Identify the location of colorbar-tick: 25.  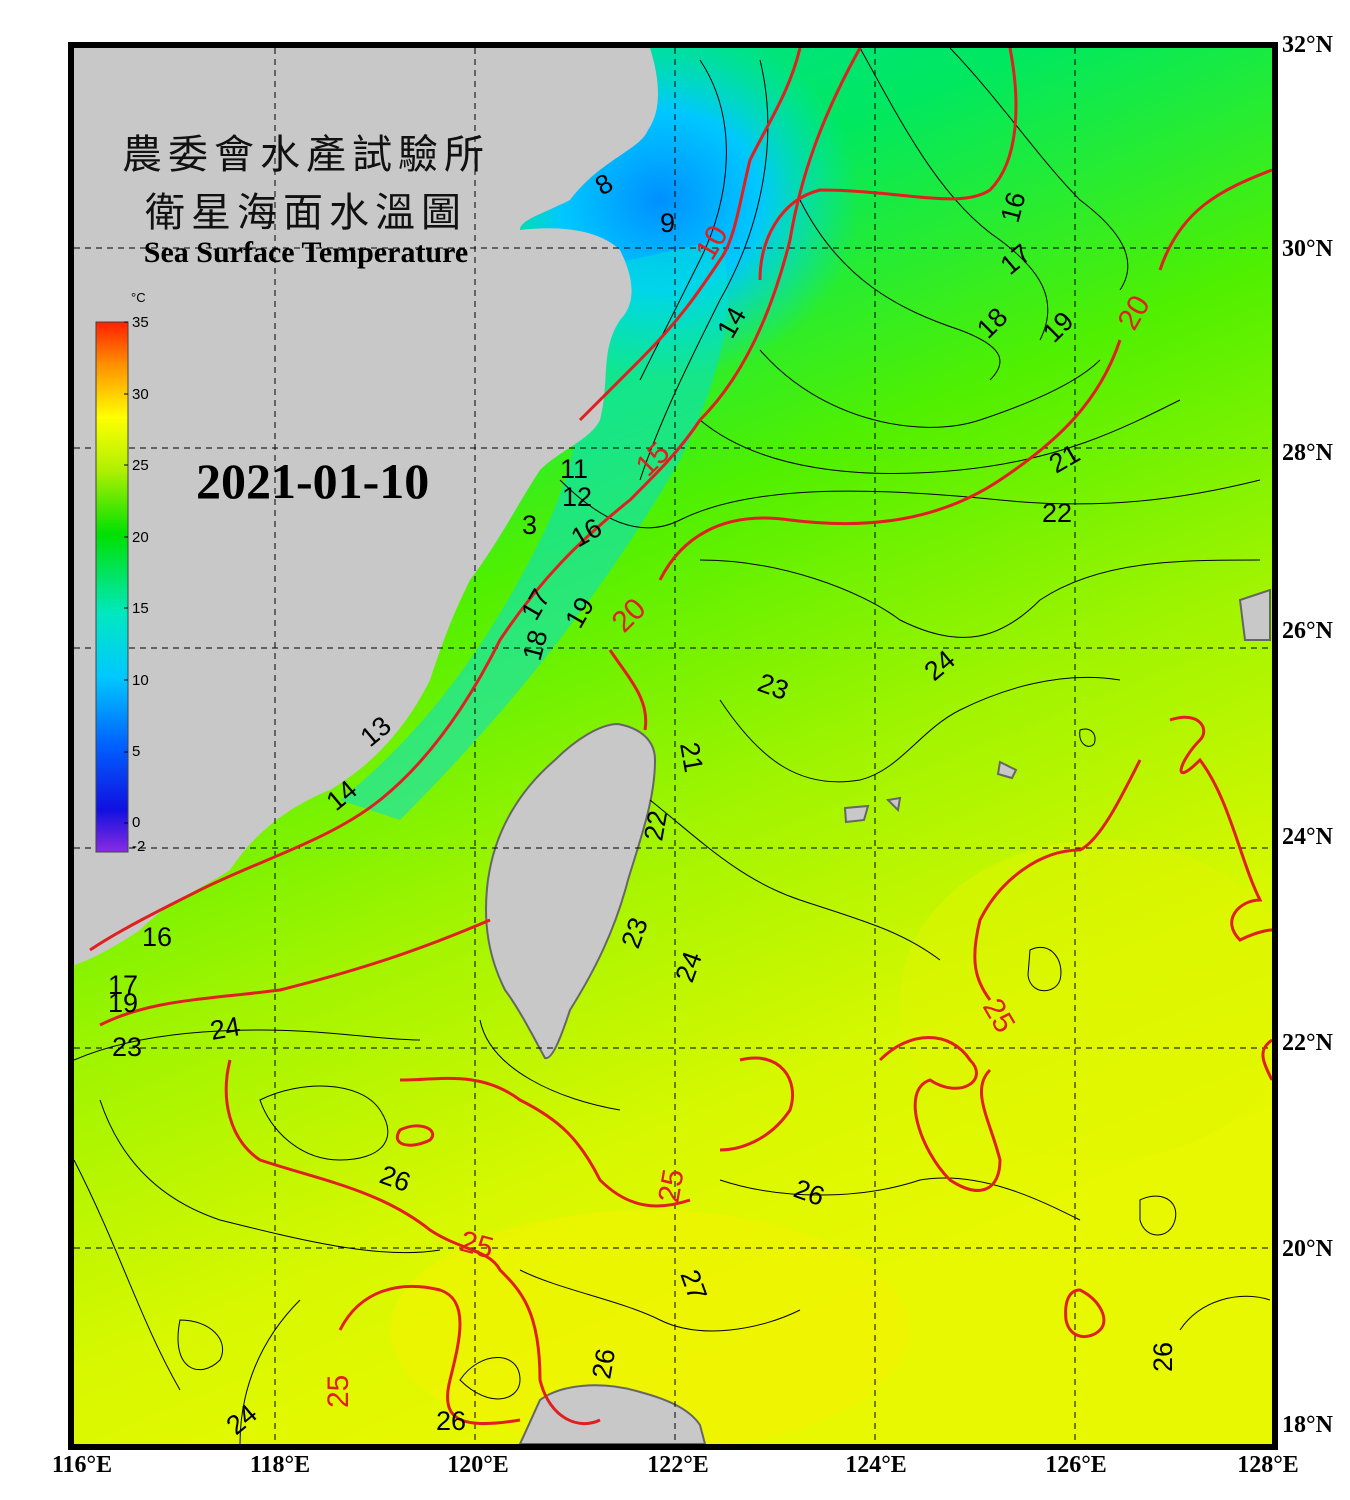
(140, 465).